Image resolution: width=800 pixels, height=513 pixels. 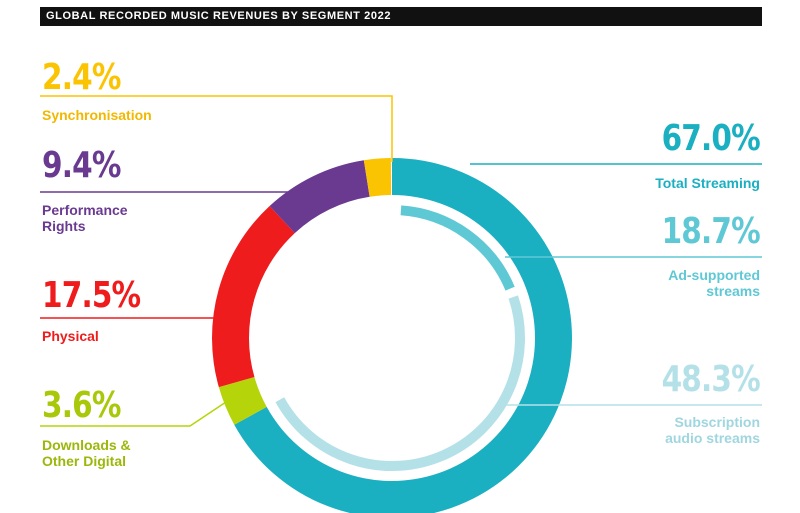 I want to click on ad-label: Ad-supported streams, so click(x=714, y=283).